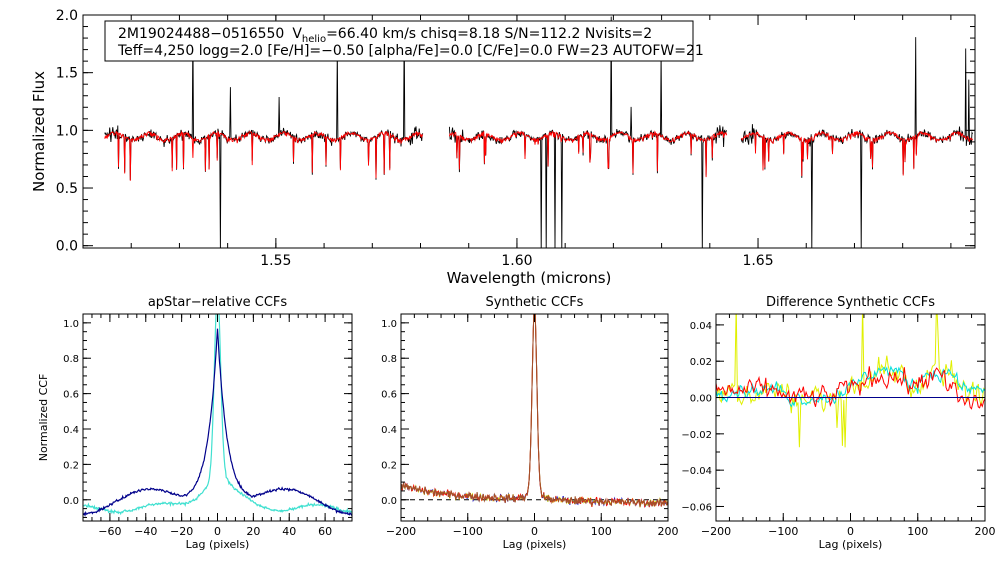  What do you see at coordinates (71, 395) in the screenshot?
I see `apstar-ytick-label: 0.6` at bounding box center [71, 395].